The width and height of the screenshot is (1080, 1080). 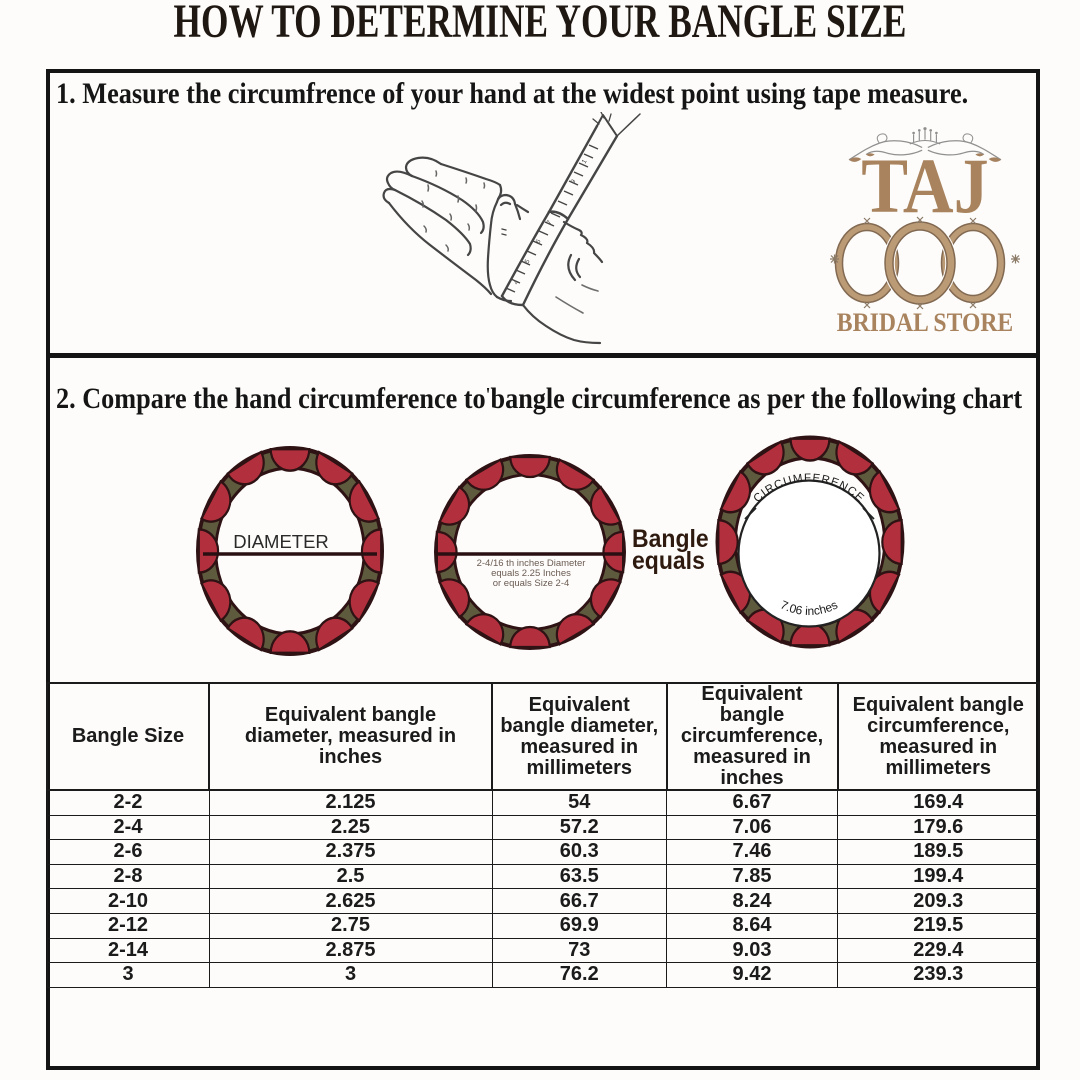 What do you see at coordinates (809, 608) in the screenshot?
I see `svg-text: 7.06 inches` at bounding box center [809, 608].